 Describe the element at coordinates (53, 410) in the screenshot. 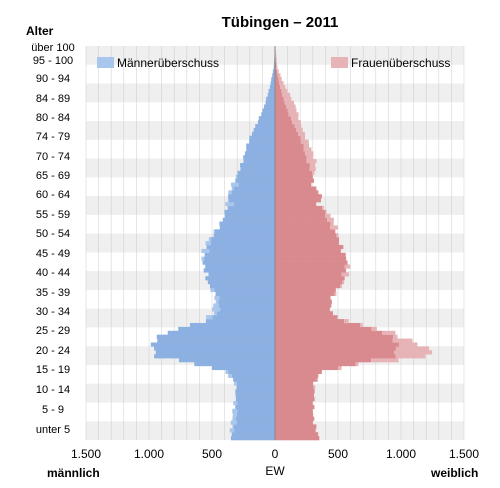

I see `age-group-label: 5 - 9` at that location.